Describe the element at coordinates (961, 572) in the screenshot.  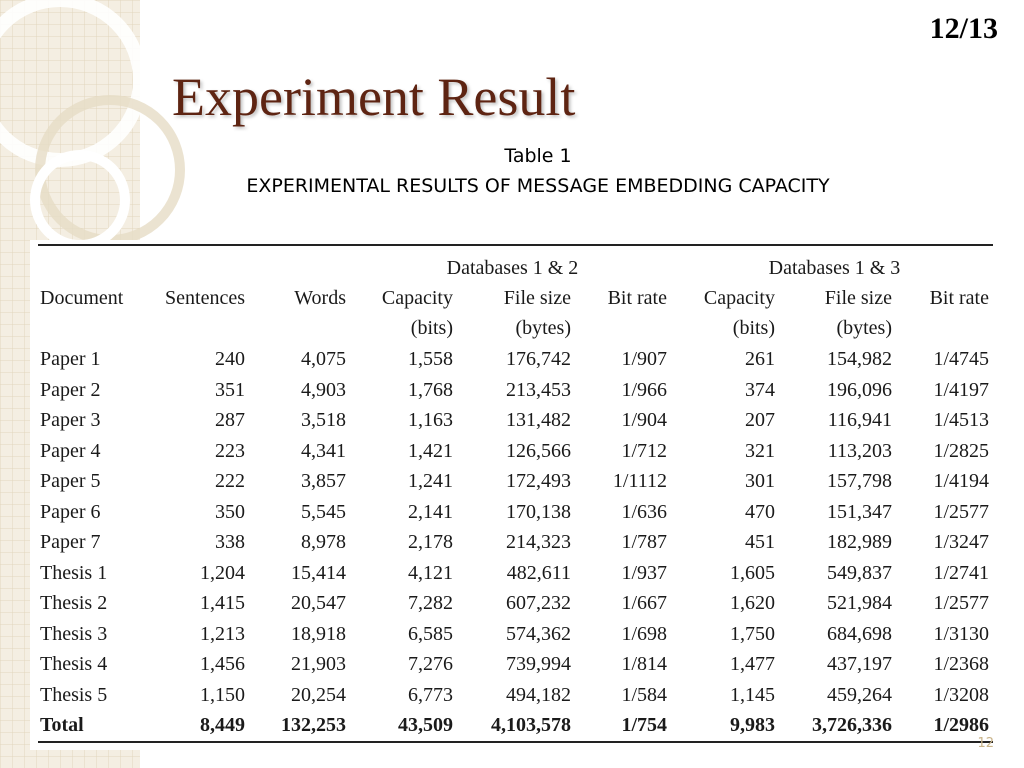
I see `table-cell: 1/2741` at that location.